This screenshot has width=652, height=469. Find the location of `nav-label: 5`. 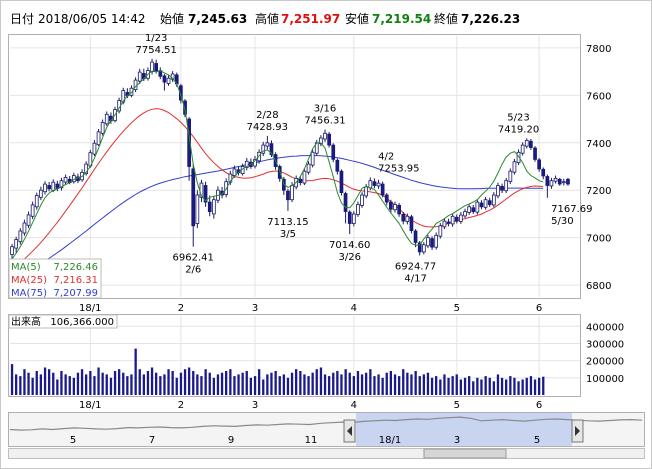

nav-label: 5 is located at coordinates (73, 440).